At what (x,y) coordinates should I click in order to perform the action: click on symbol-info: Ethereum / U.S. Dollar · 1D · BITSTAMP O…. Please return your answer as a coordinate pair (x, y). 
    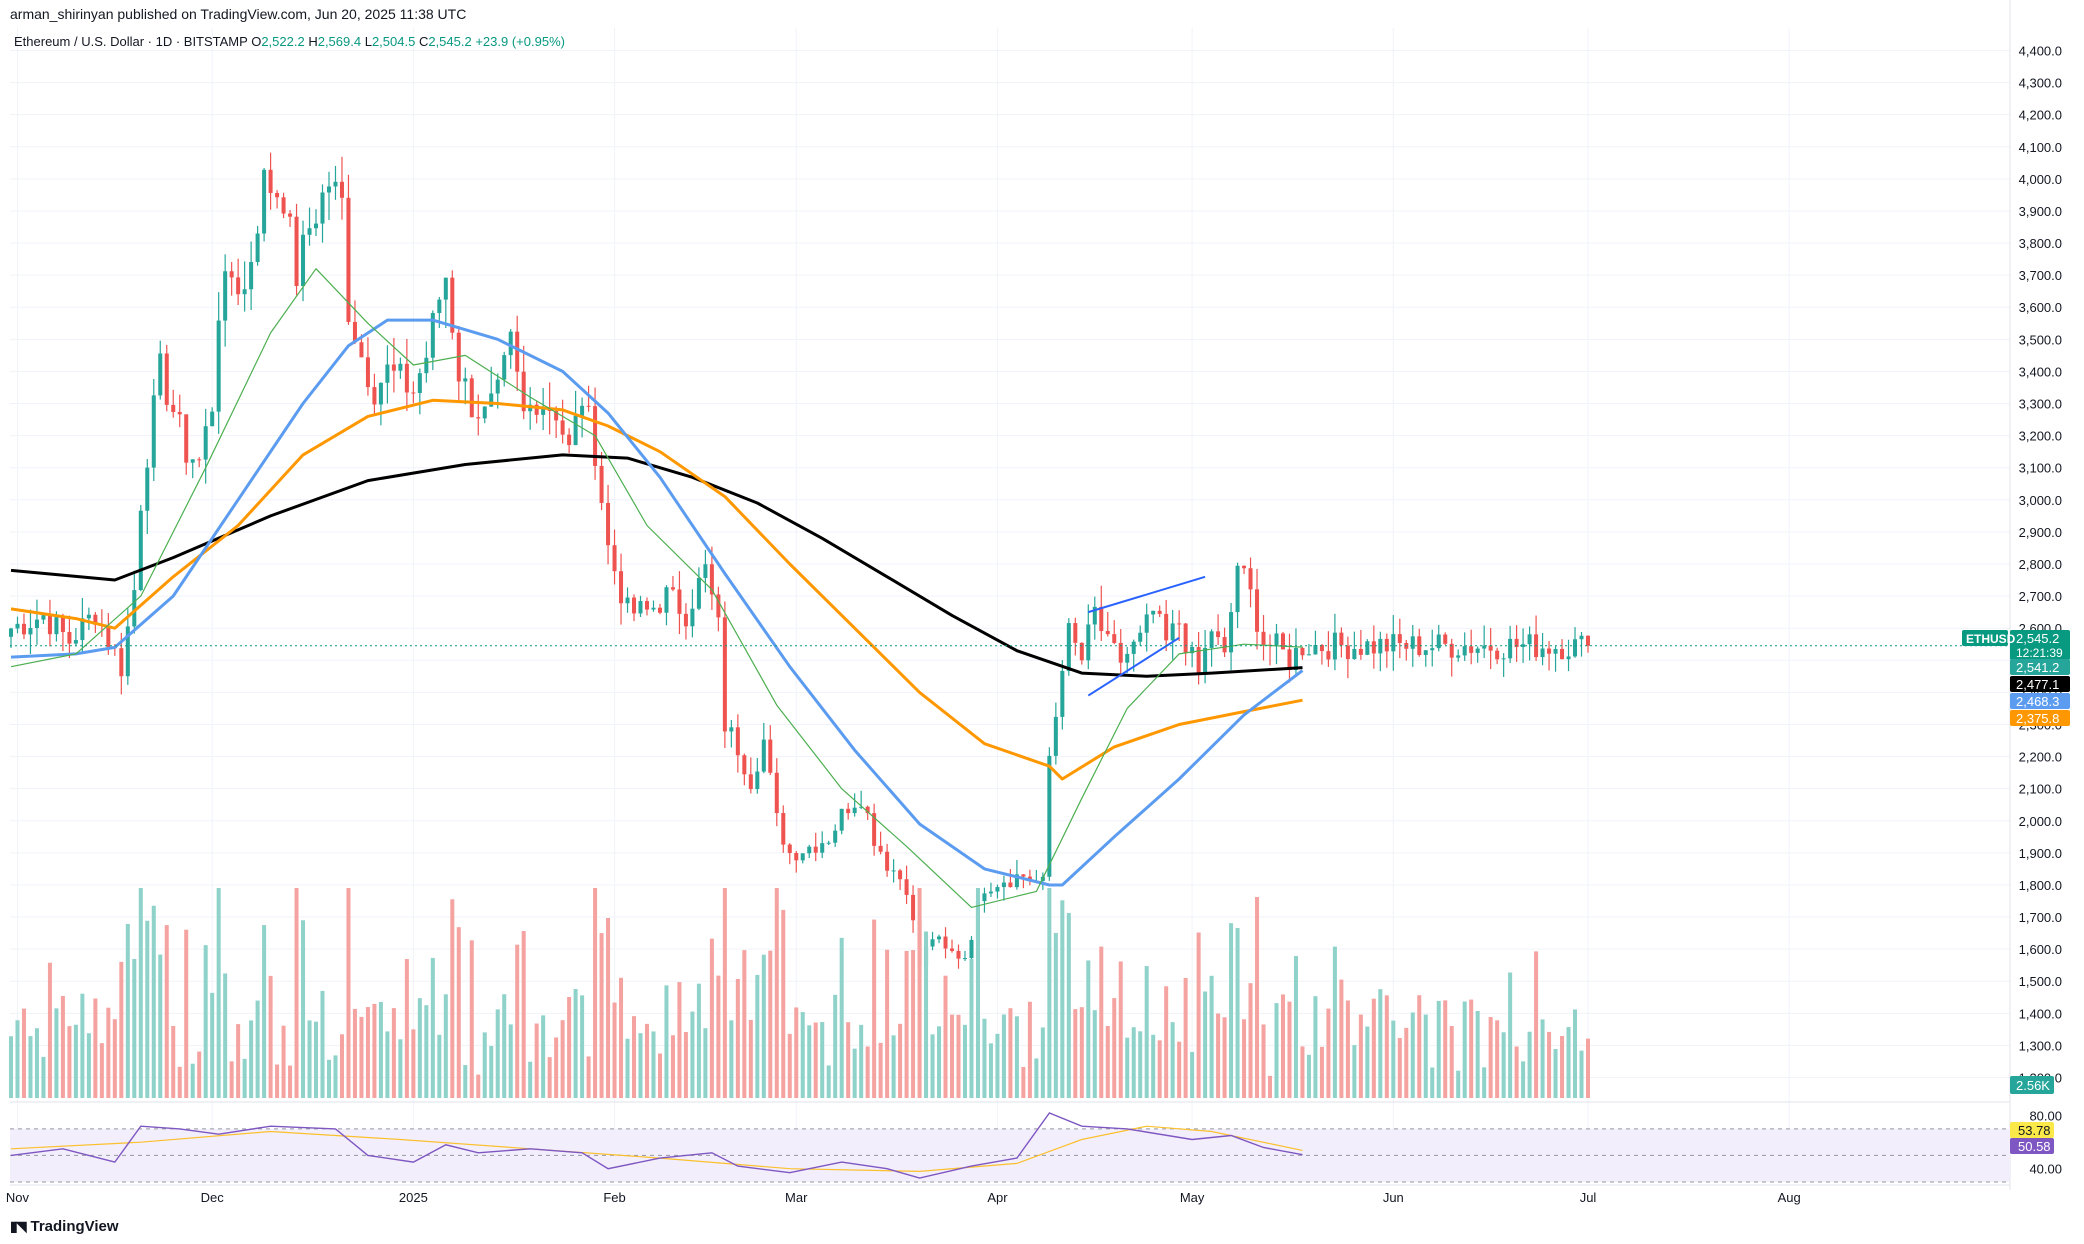
    Looking at the image, I should click on (289, 41).